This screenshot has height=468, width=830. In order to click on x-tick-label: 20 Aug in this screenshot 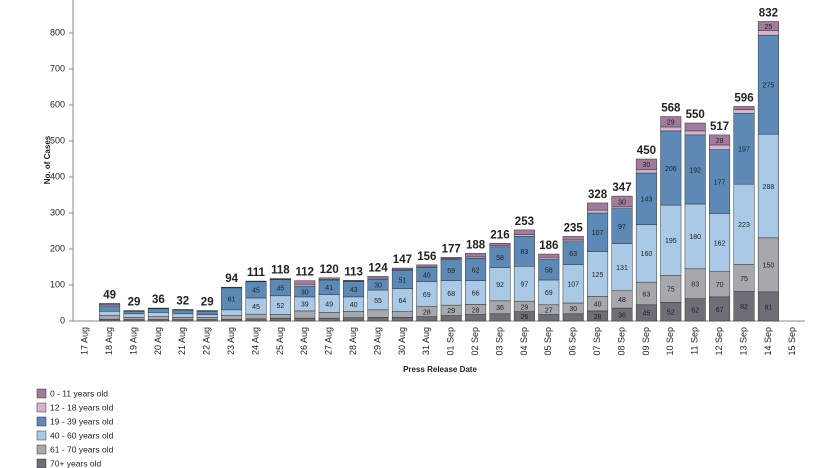, I will do `click(158, 341)`.